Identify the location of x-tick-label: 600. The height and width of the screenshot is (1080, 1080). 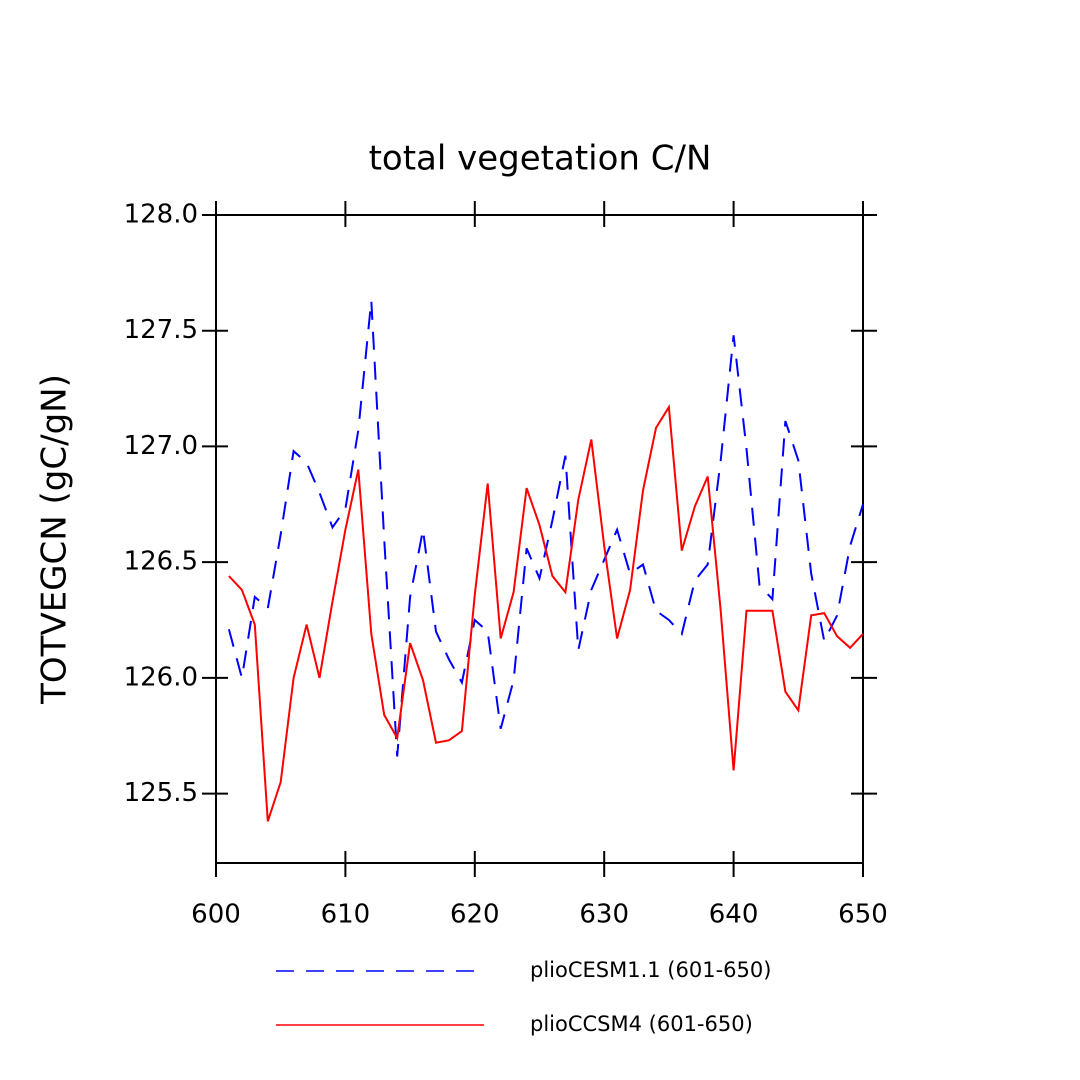
(216, 915).